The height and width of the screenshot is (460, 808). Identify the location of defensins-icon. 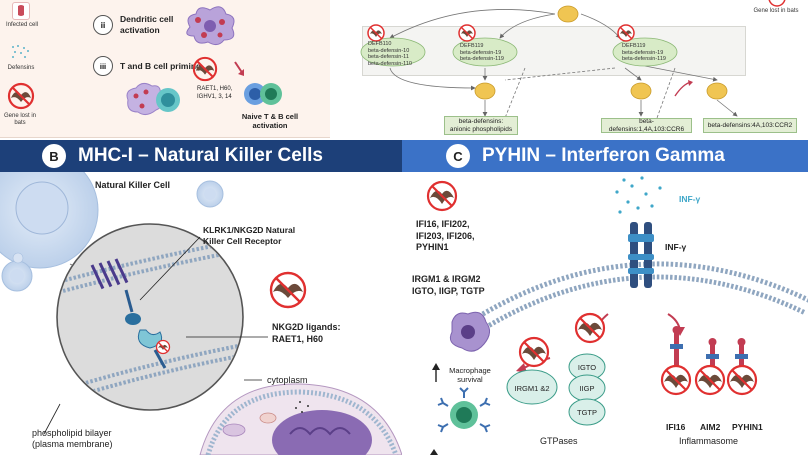
(21, 54).